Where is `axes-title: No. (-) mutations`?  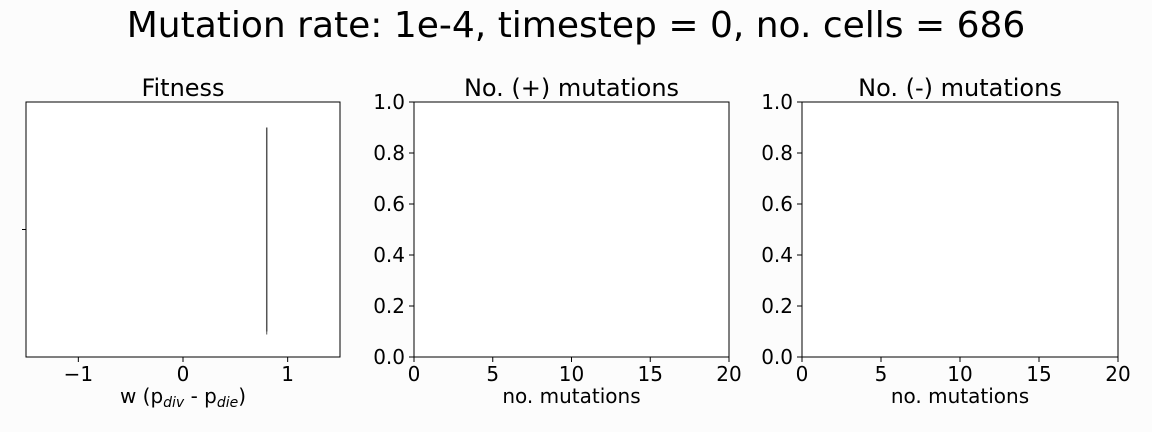
axes-title: No. (-) mutations is located at coordinates (960, 88).